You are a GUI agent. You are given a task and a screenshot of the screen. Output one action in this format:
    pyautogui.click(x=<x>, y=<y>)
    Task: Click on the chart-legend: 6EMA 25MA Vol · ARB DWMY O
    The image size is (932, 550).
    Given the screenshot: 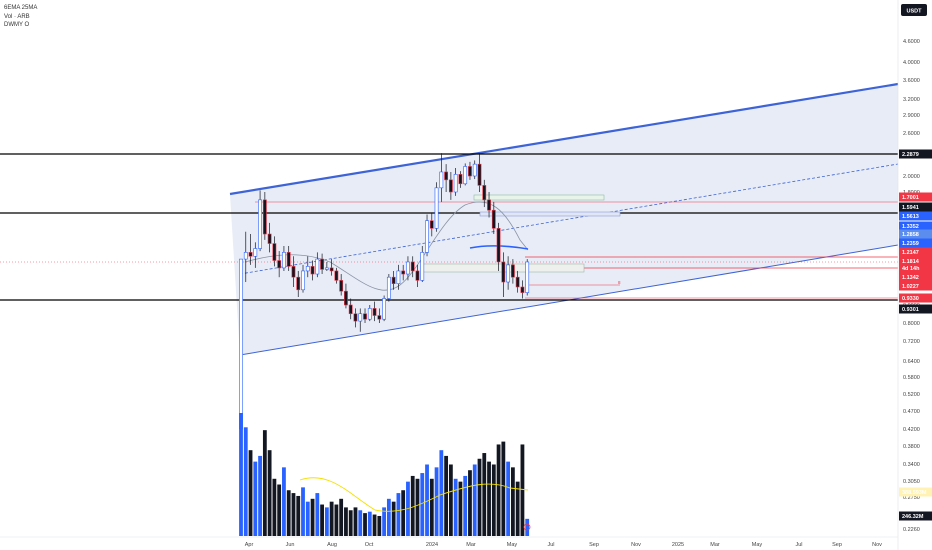 What is the action you would take?
    pyautogui.click(x=20, y=17)
    